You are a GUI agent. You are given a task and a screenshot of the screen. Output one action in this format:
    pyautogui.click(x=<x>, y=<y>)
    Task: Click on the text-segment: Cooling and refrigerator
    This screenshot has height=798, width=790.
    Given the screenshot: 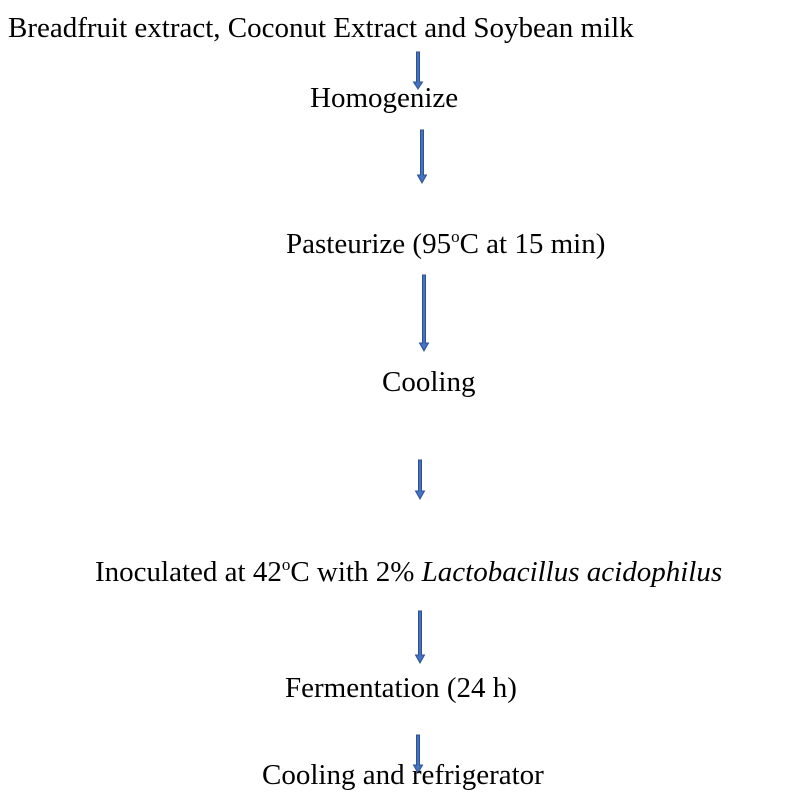 What is the action you would take?
    pyautogui.click(x=403, y=775)
    